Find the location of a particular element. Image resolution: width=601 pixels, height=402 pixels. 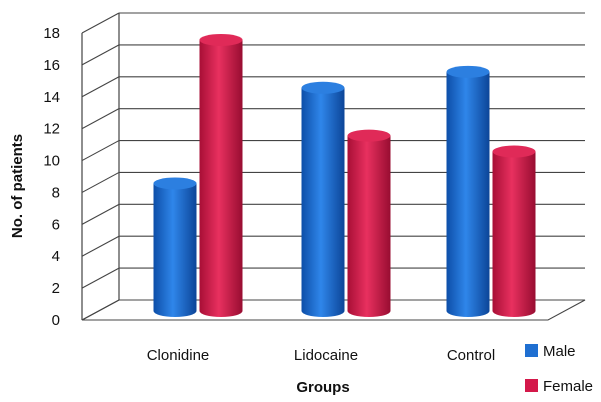

chart-floor is located at coordinates (333, 310).